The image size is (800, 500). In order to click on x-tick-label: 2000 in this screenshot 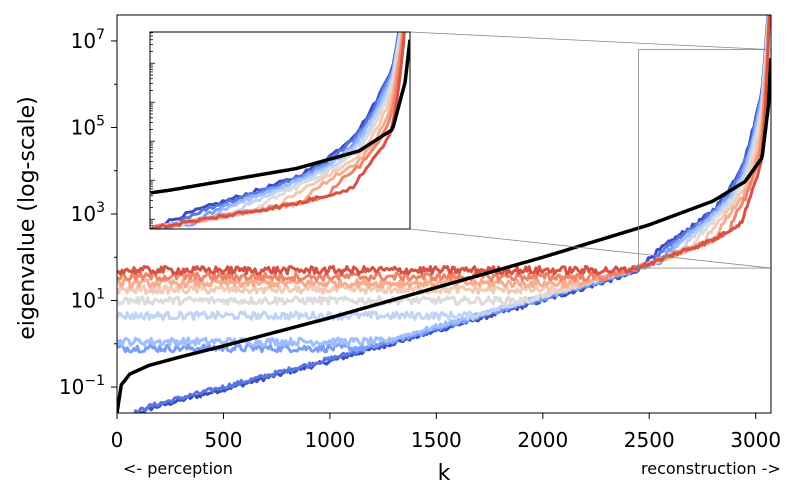, I will do `click(542, 440)`.